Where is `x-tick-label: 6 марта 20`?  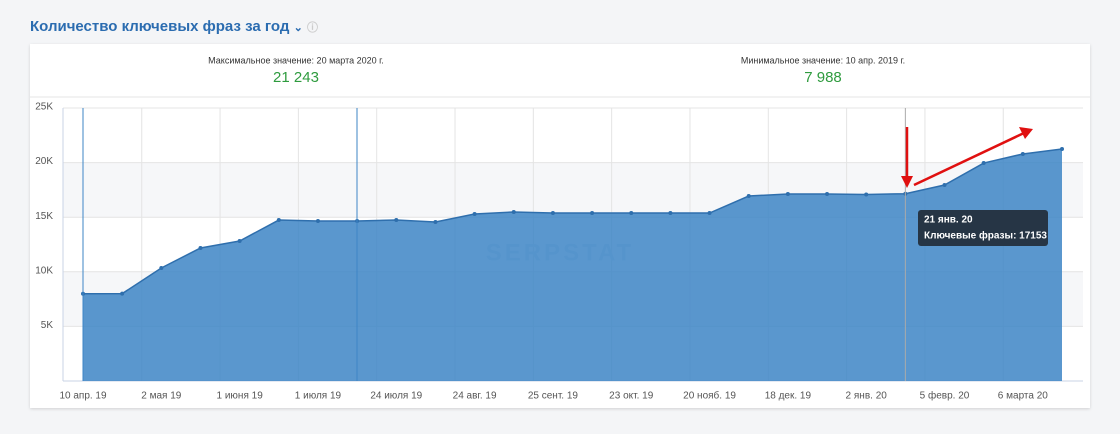 x-tick-label: 6 марта 20 is located at coordinates (1023, 396).